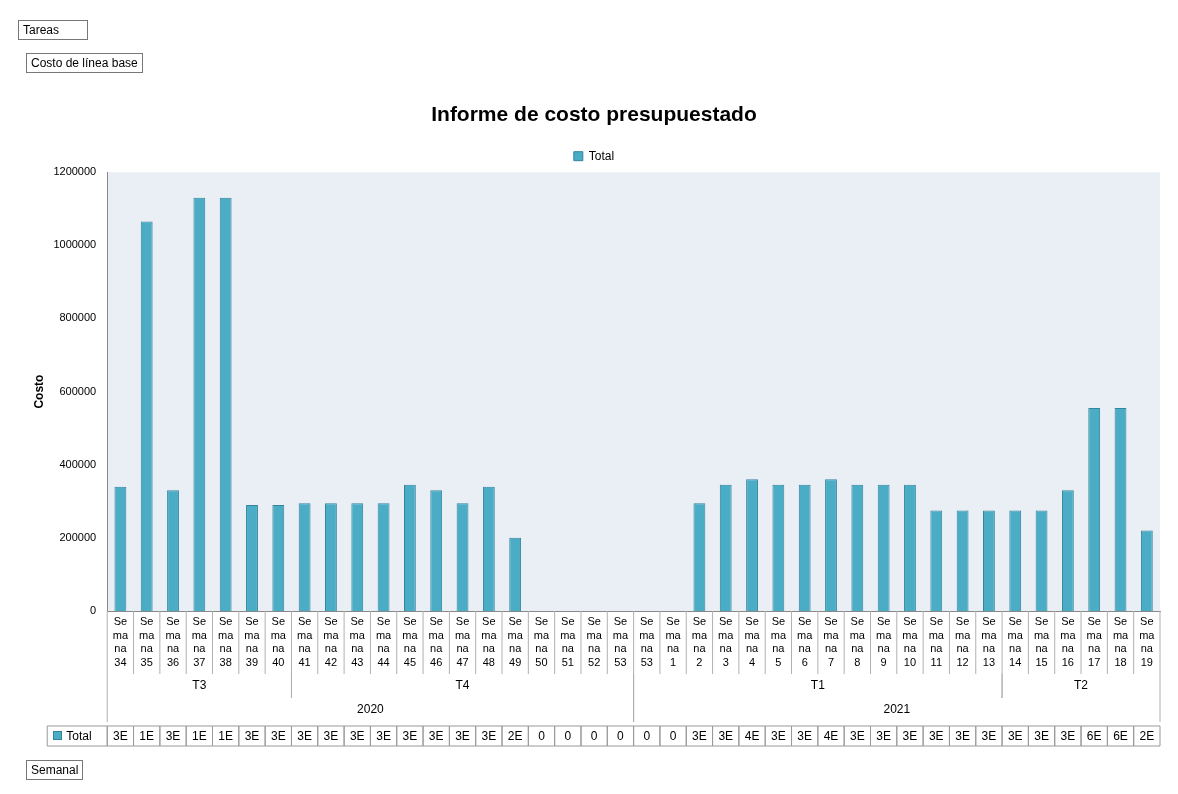  I want to click on x-tick-label: Semana 47, so click(463, 641).